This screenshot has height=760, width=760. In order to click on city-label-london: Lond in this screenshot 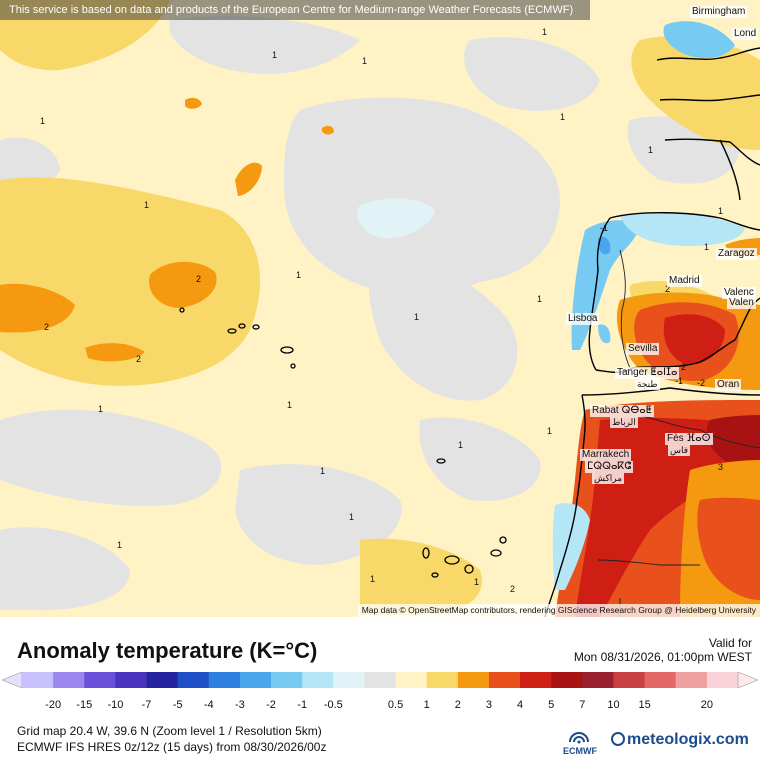, I will do `click(745, 34)`.